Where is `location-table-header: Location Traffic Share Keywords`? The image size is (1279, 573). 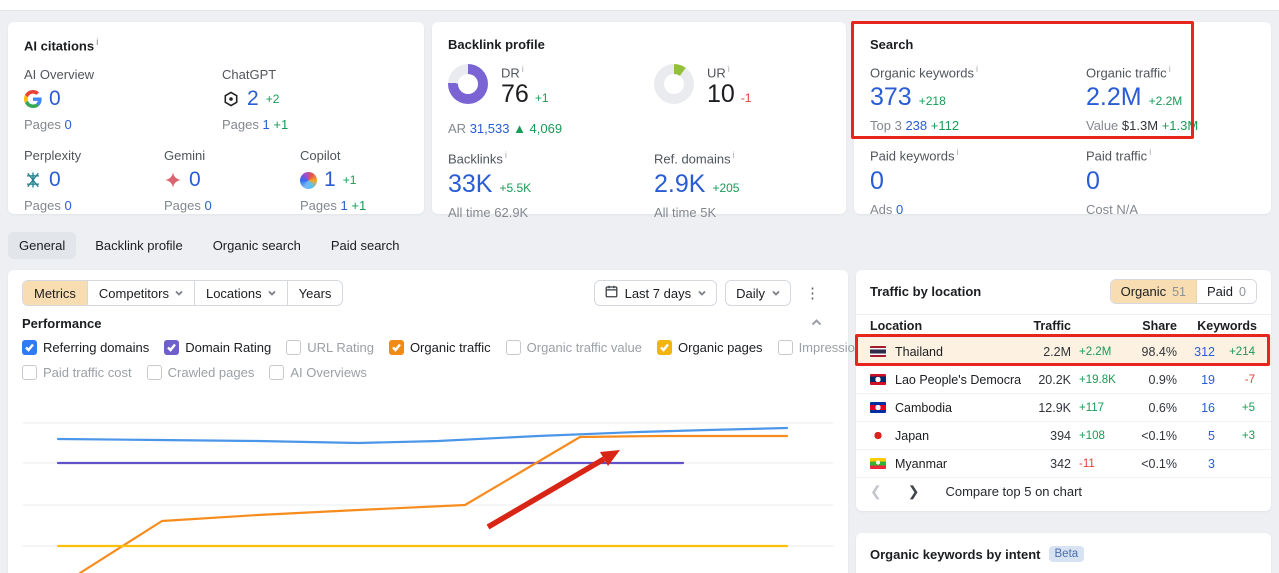 location-table-header: Location Traffic Share Keywords is located at coordinates (1063, 326).